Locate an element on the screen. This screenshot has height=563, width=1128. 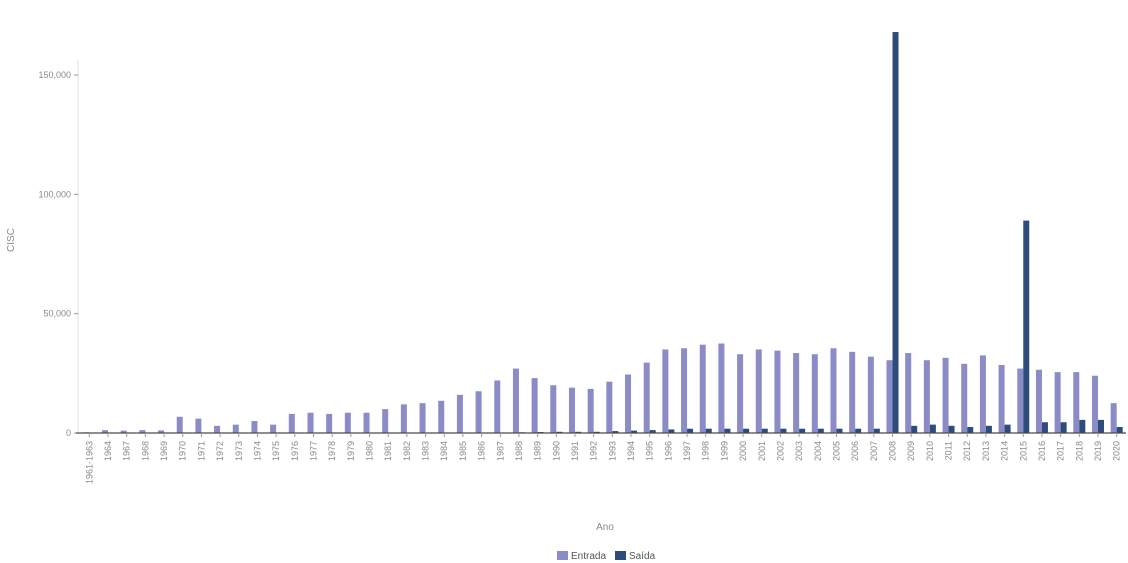
y-tick-label: 0 is located at coordinates (68, 433).